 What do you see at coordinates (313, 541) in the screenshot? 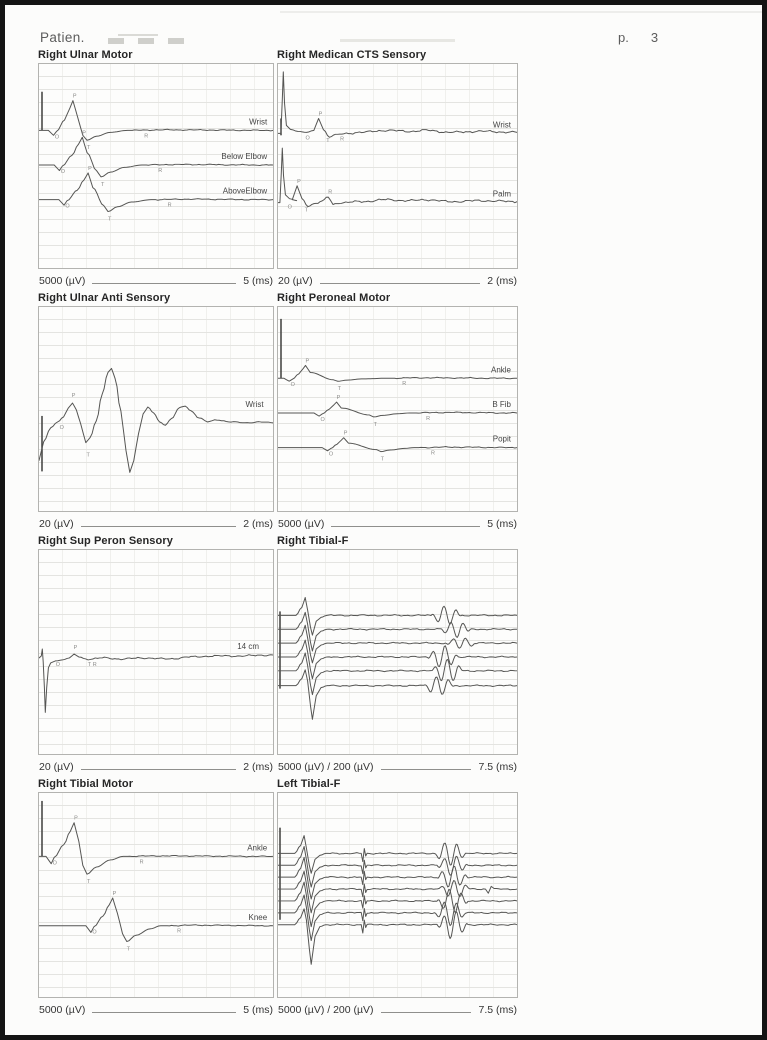
I see `panel-title: Right Tibial-F` at bounding box center [313, 541].